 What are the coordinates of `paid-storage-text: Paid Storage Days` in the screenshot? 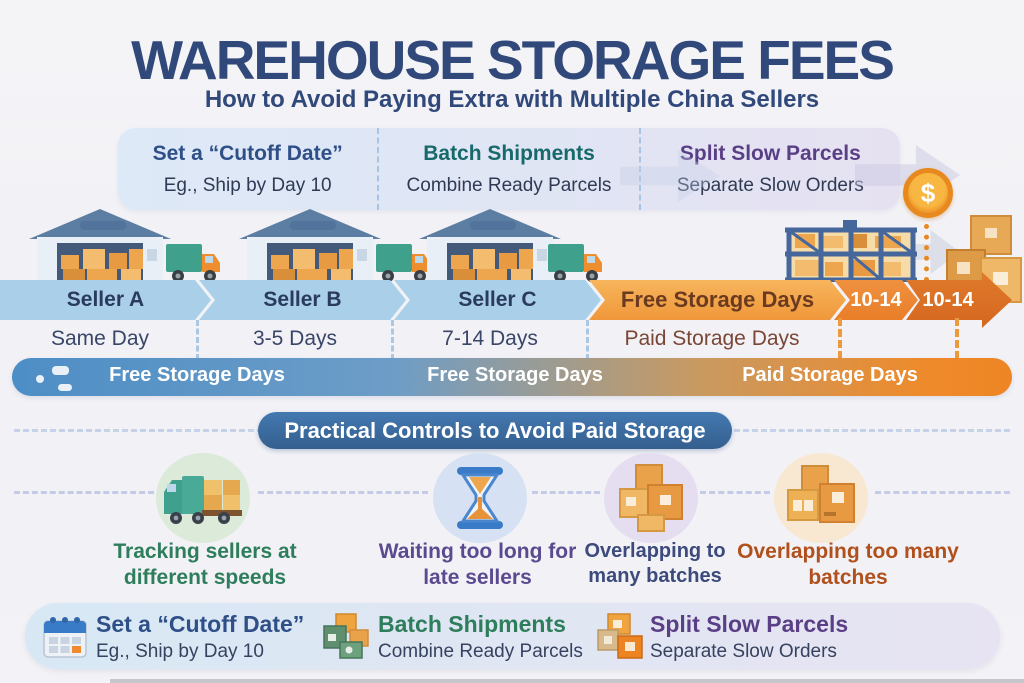 It's located at (712, 338).